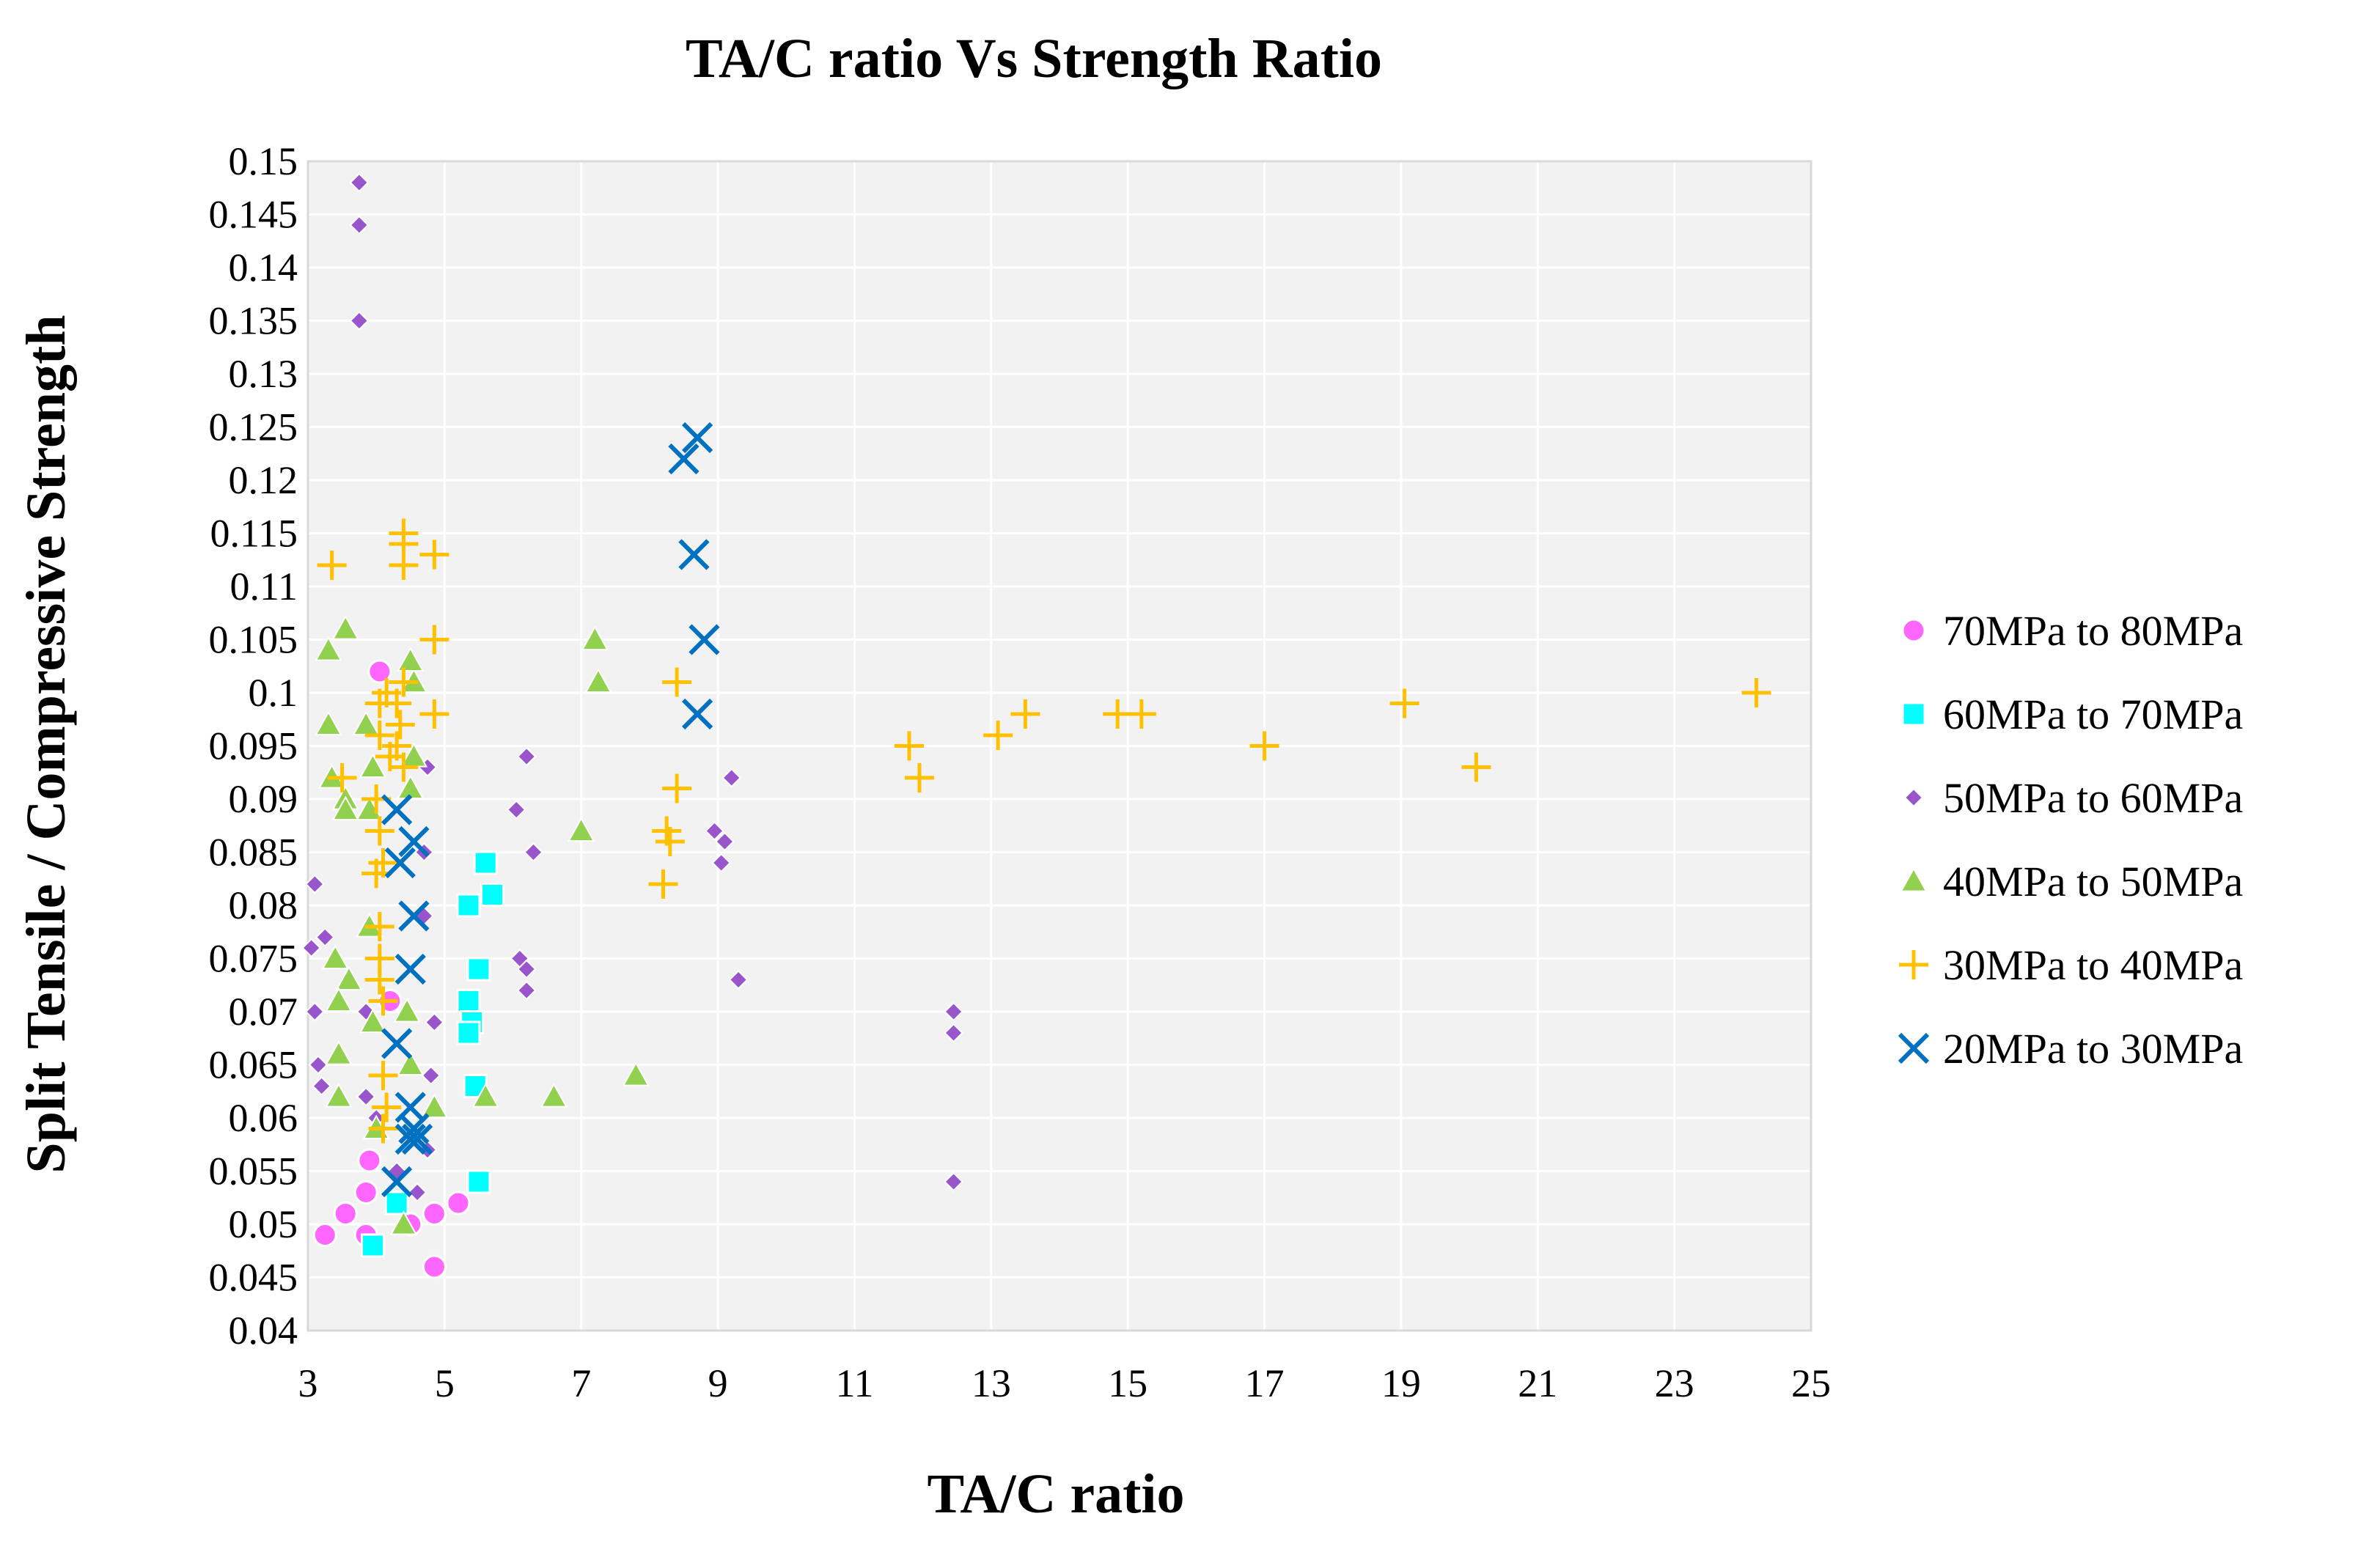 Image resolution: width=2380 pixels, height=1560 pixels. I want to click on legend-label: 30MPa to 40MPa, so click(2093, 965).